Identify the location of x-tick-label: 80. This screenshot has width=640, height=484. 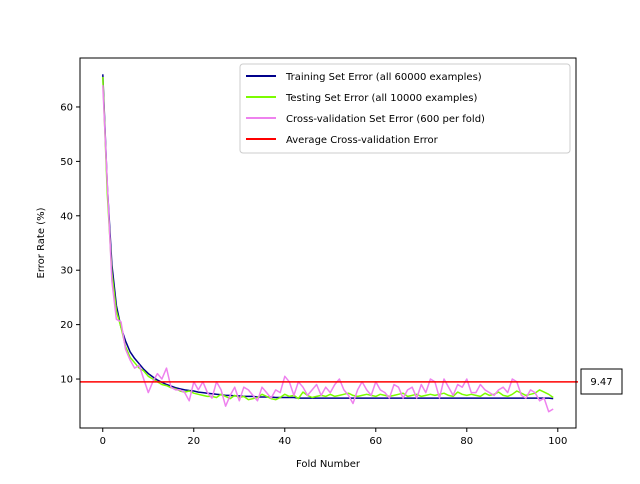
(466, 441).